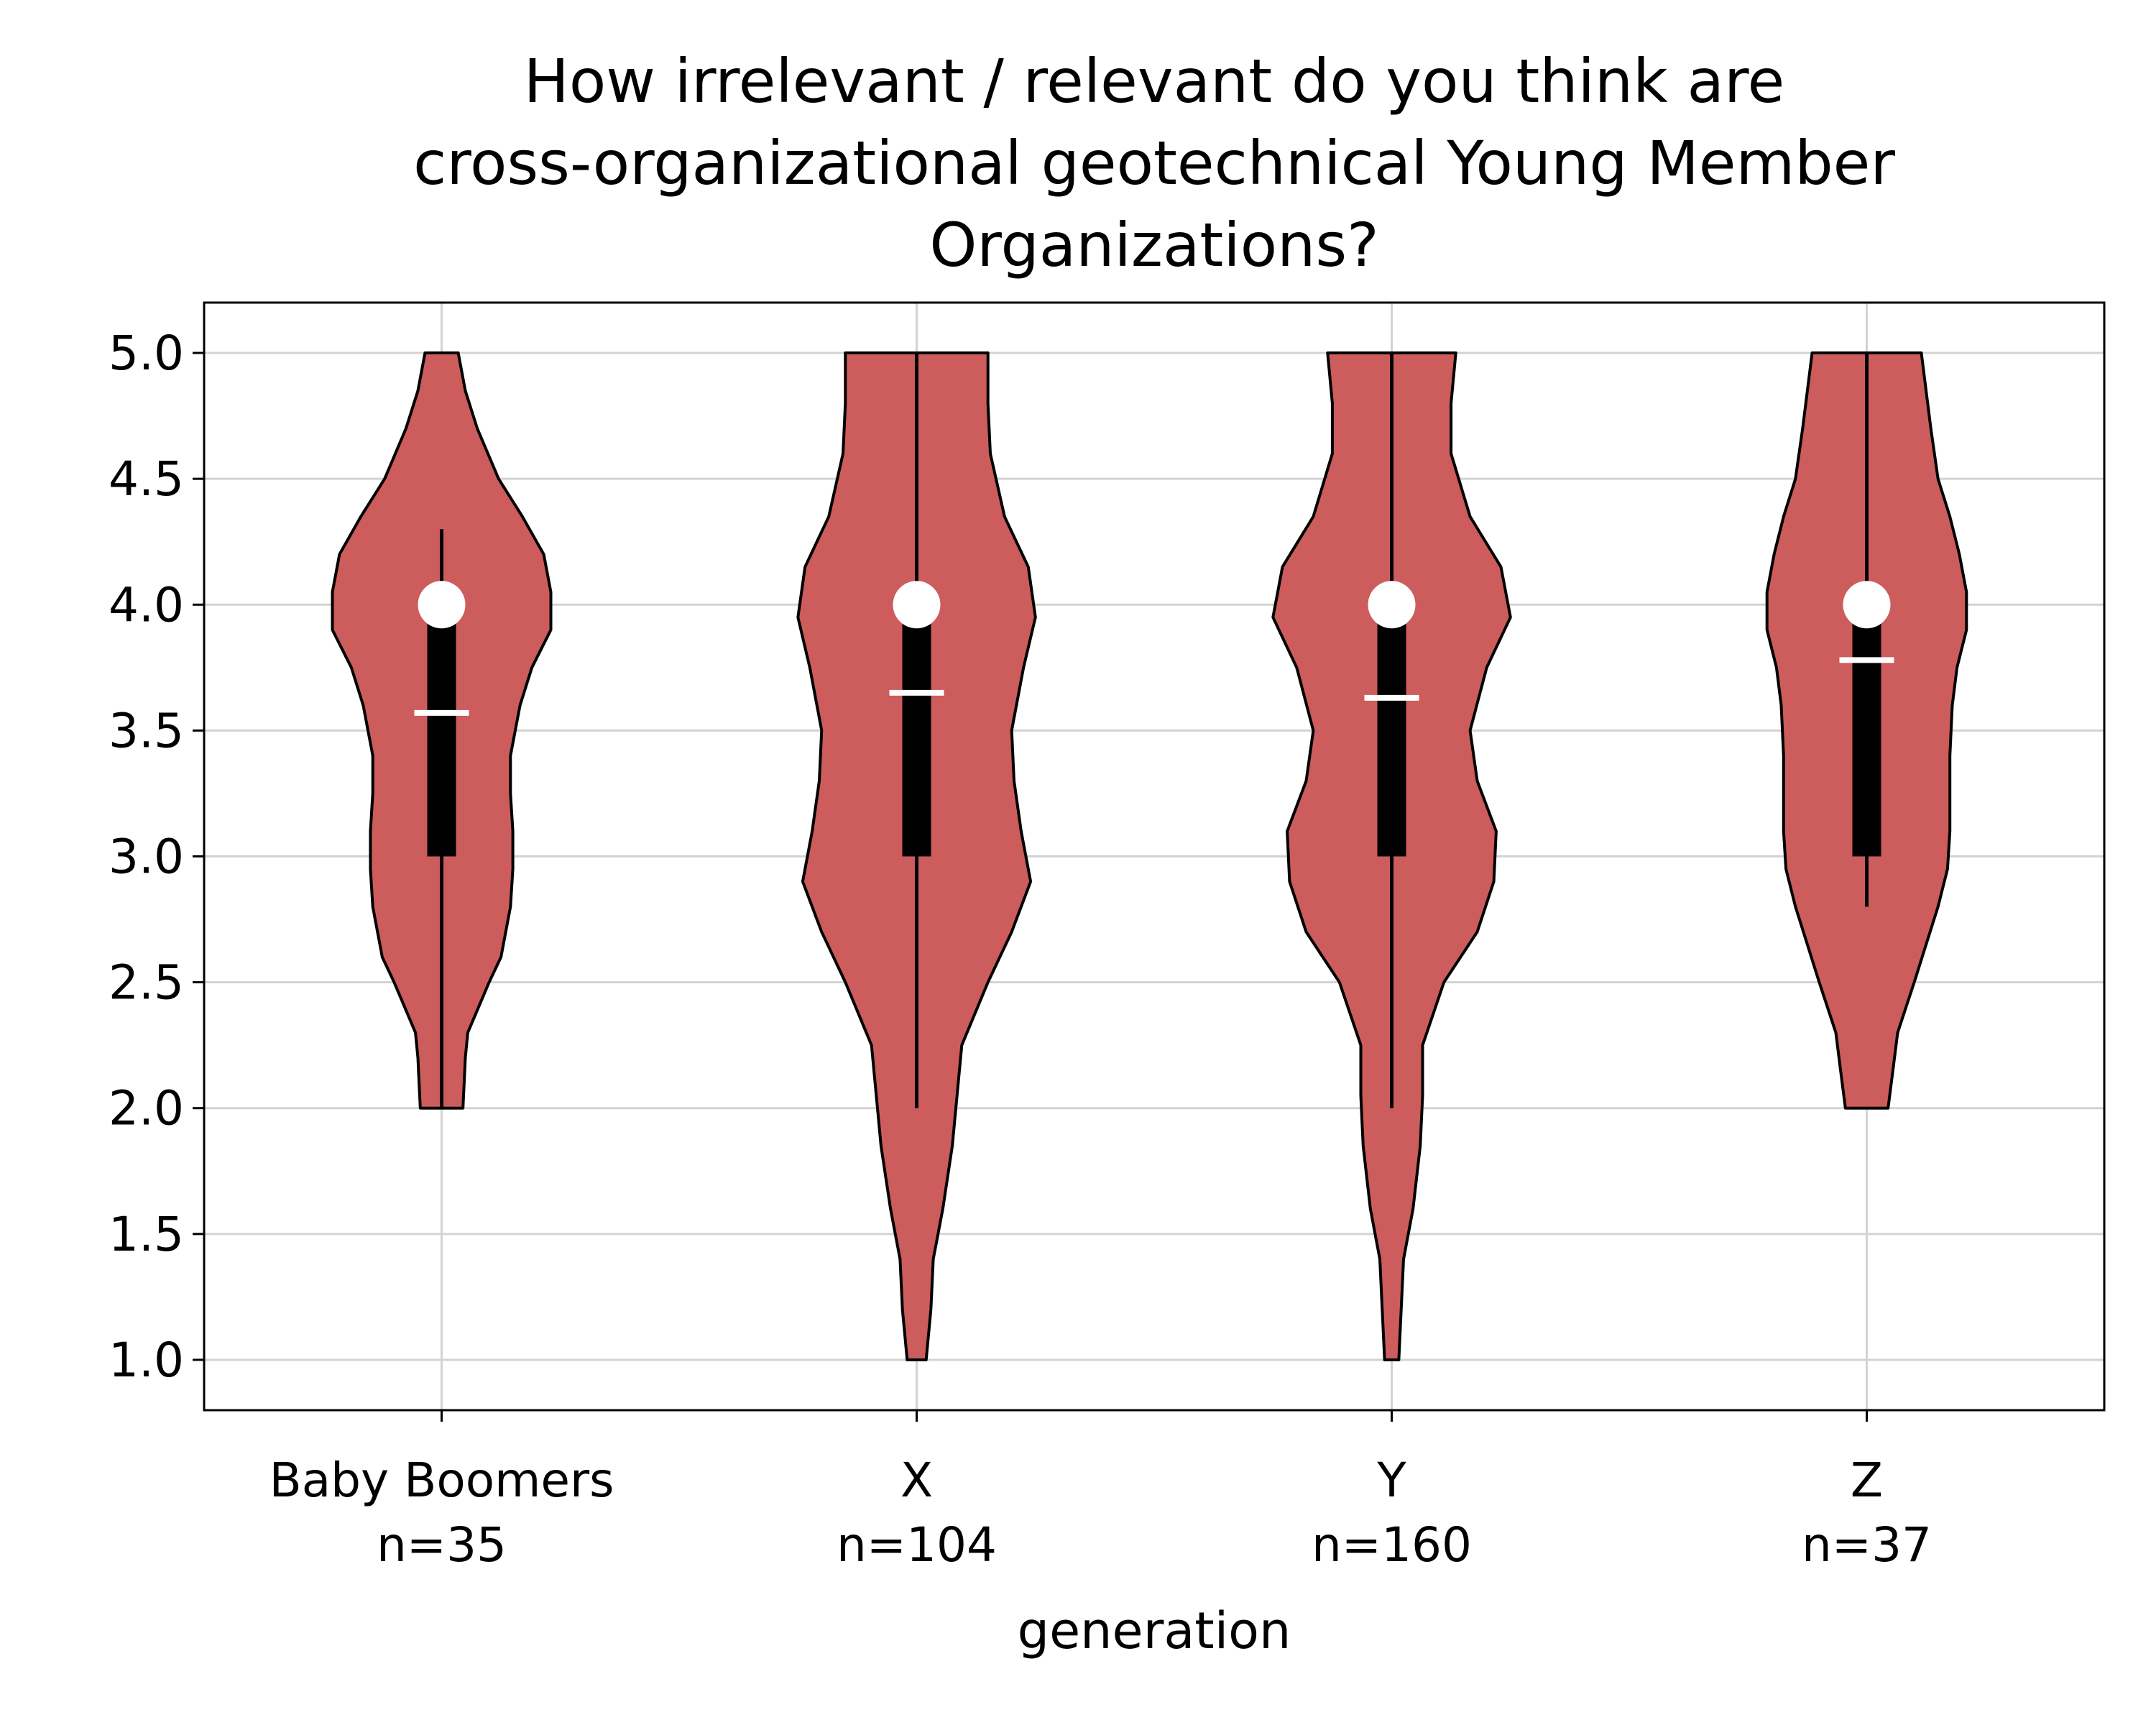 The height and width of the screenshot is (1725, 2156). I want to click on x-tick-count-label: n=160, so click(1392, 1545).